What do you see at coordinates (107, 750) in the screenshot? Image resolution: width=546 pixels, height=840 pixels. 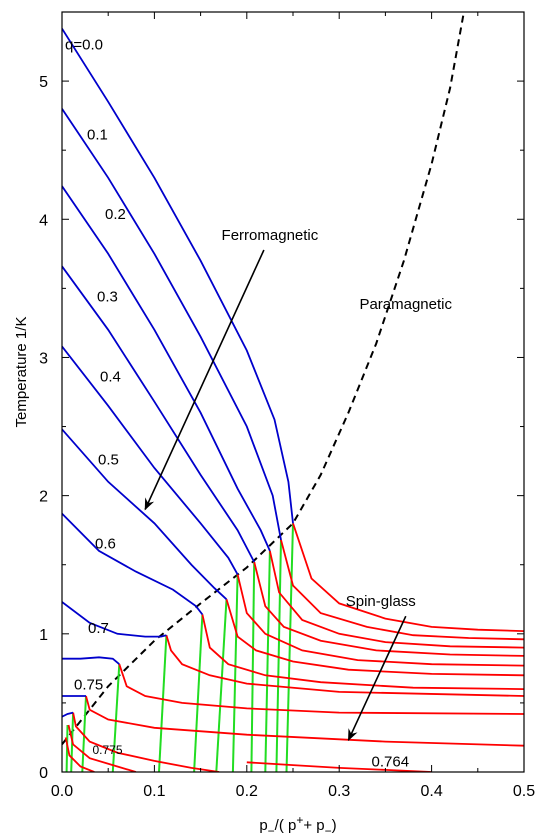 I see `spinglass-curve-label: 0.775` at bounding box center [107, 750].